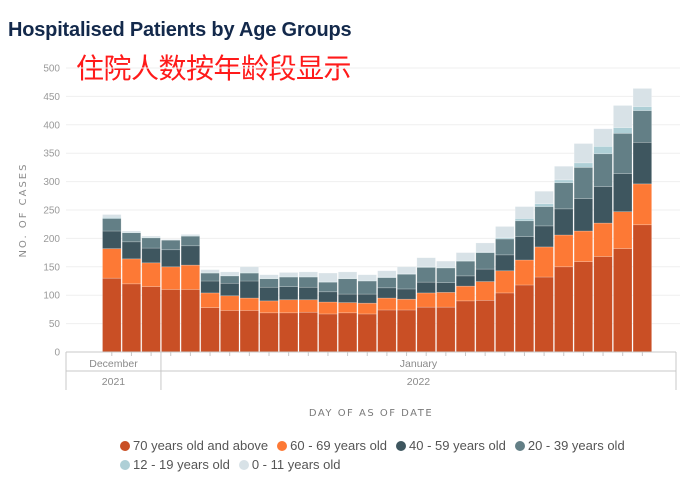 Image resolution: width=690 pixels, height=480 pixels. What do you see at coordinates (296, 464) in the screenshot?
I see `legend-label: 0 - 11 years old` at bounding box center [296, 464].